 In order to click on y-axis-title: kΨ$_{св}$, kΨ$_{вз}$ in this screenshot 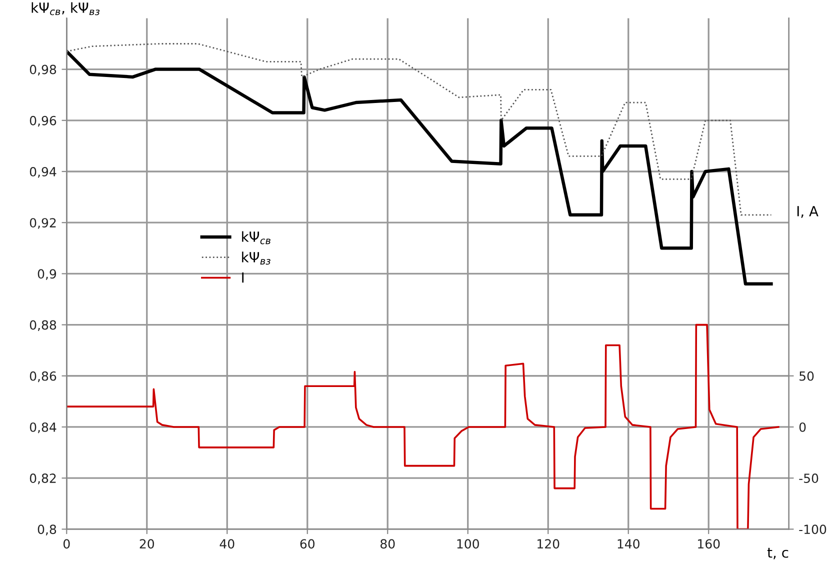, I will do `click(66, 9)`.